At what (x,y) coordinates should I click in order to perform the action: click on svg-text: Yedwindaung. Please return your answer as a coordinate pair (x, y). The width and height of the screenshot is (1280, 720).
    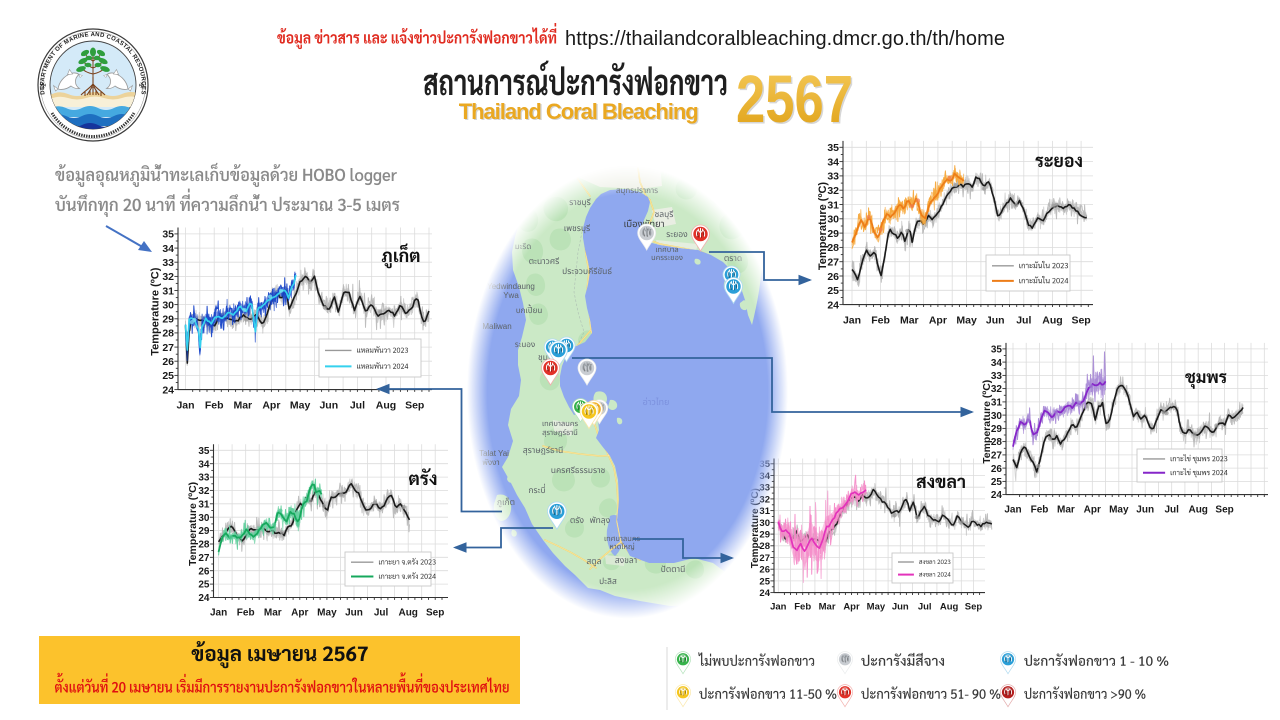
    Looking at the image, I should click on (511, 286).